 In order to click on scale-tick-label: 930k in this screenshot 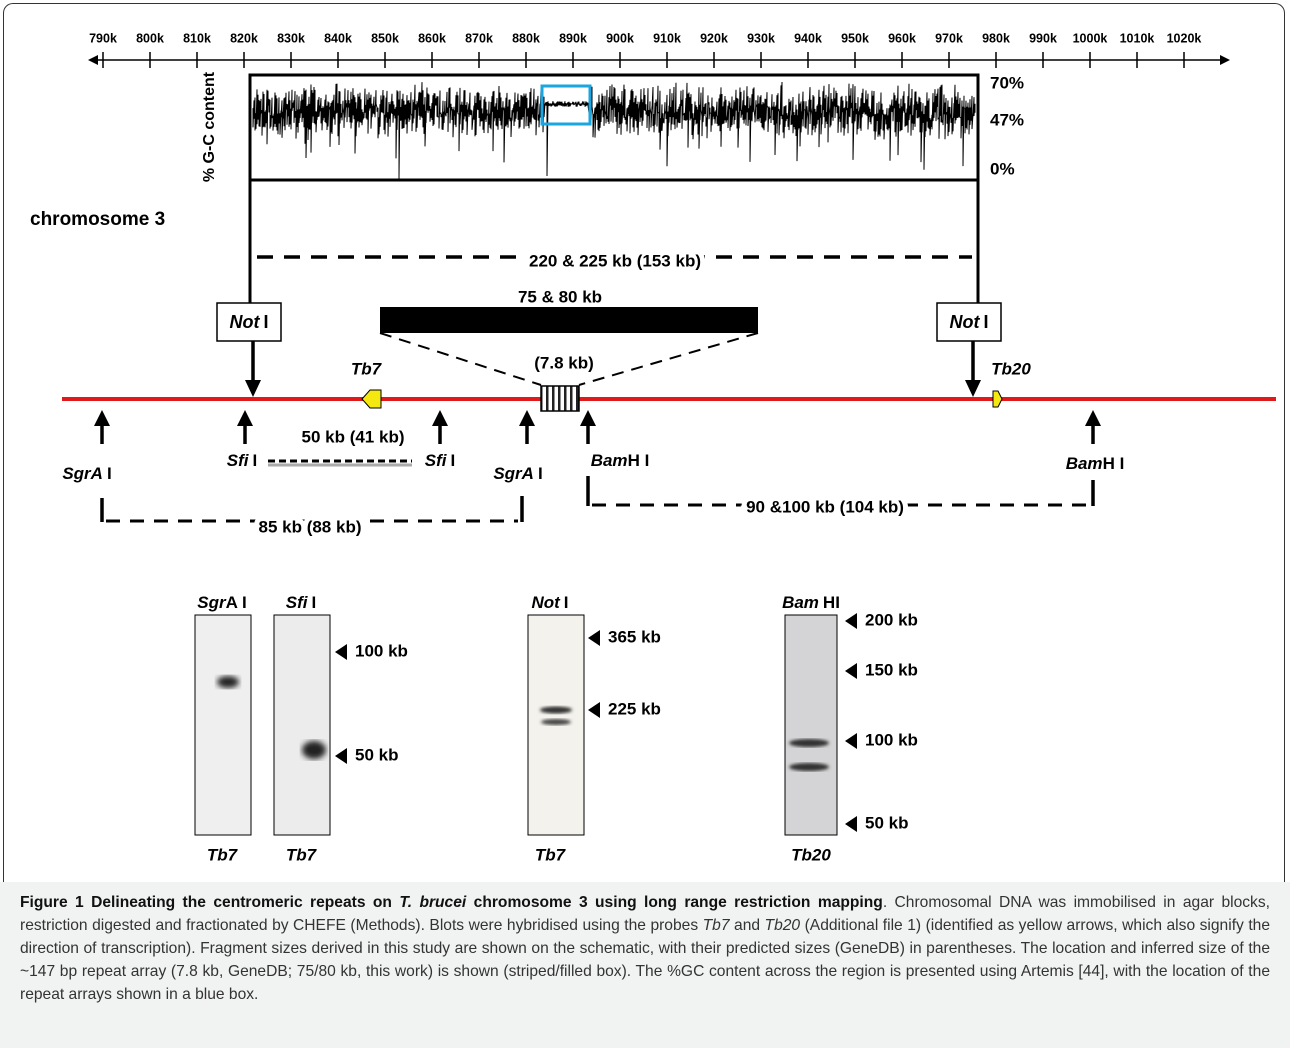, I will do `click(761, 38)`.